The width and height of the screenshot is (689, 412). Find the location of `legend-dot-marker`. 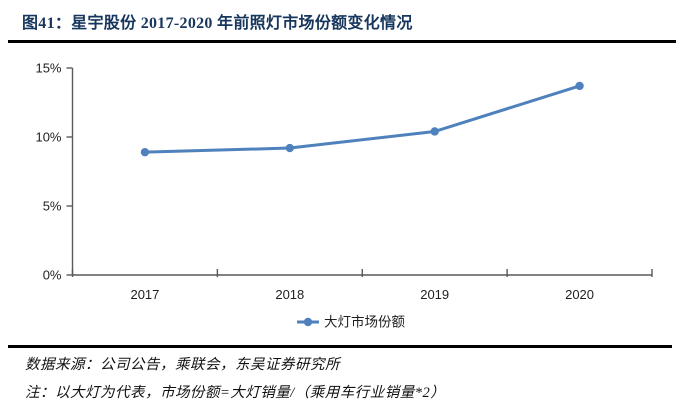

legend-dot-marker is located at coordinates (308, 322).